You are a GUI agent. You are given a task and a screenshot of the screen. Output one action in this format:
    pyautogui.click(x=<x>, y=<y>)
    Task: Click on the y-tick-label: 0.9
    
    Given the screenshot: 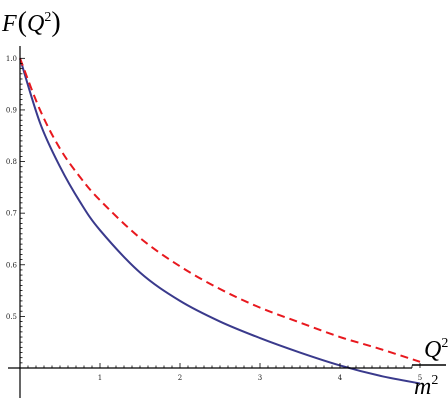 What is the action you would take?
    pyautogui.click(x=11, y=110)
    